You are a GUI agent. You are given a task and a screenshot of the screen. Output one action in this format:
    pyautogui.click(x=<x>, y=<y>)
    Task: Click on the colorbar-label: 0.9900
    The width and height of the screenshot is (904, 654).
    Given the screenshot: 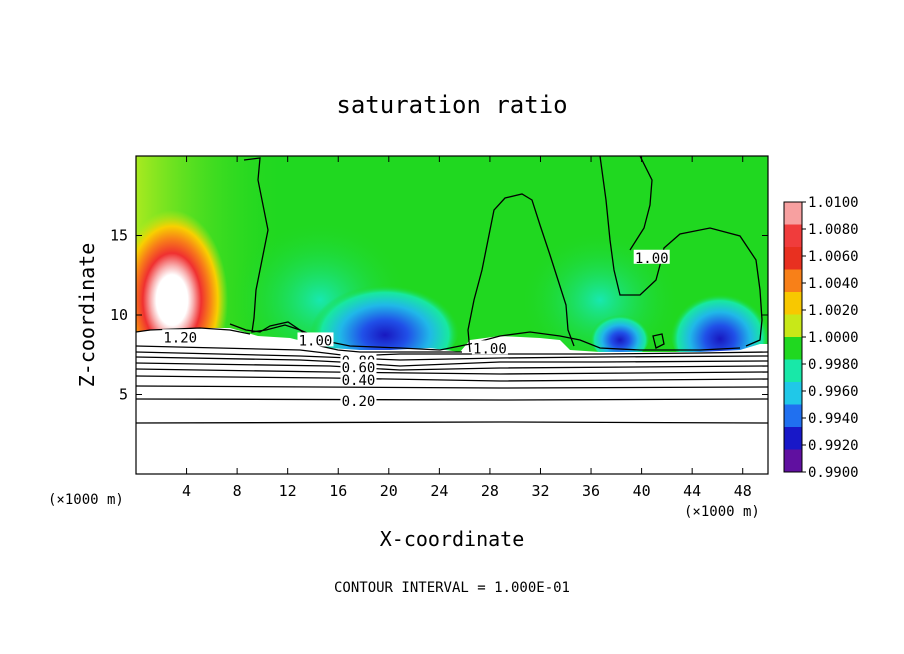 What is the action you would take?
    pyautogui.click(x=833, y=473)
    